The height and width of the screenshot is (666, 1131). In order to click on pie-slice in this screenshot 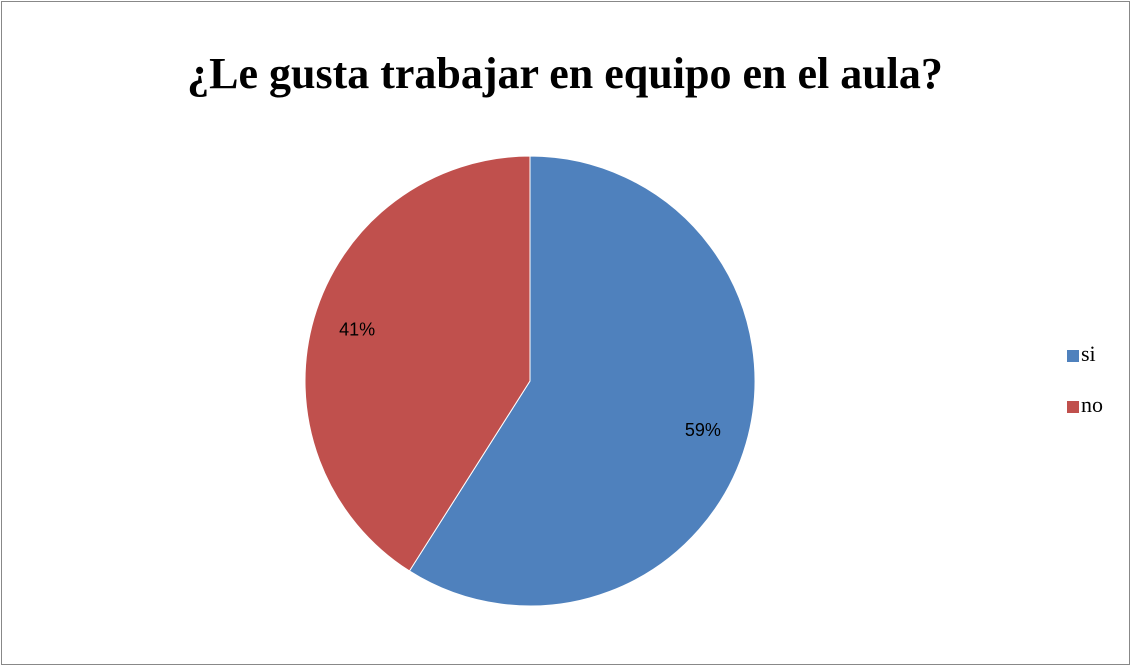, I will do `click(417, 363)`.